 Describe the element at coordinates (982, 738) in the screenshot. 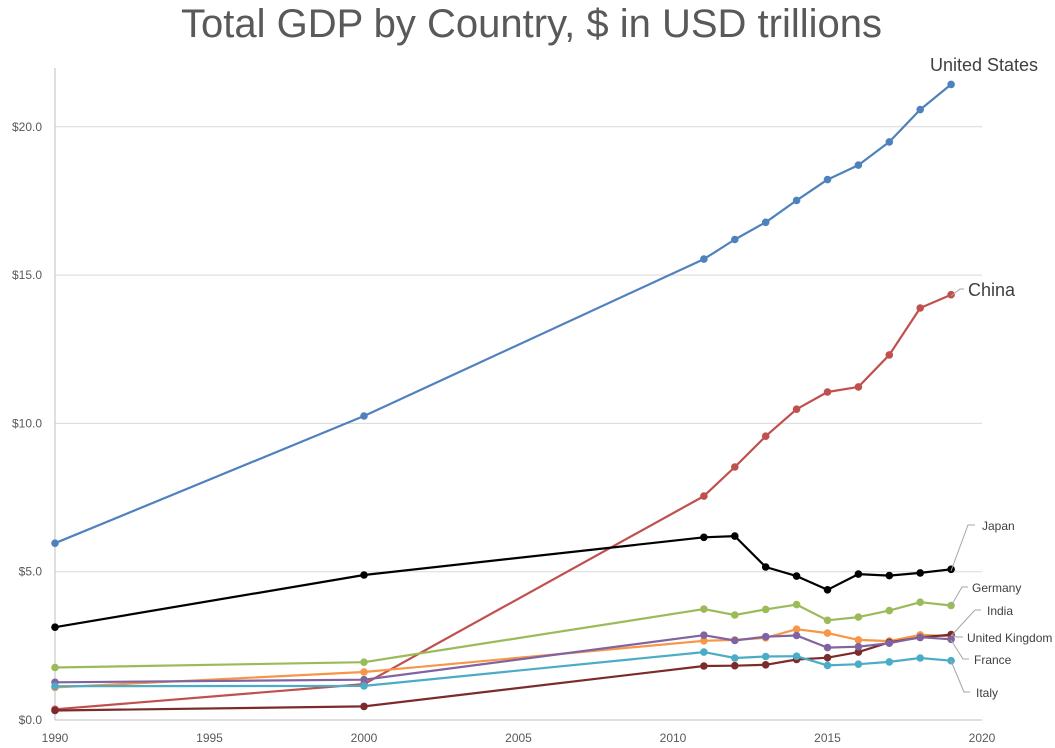

I see `x-tick-label: 2020` at that location.